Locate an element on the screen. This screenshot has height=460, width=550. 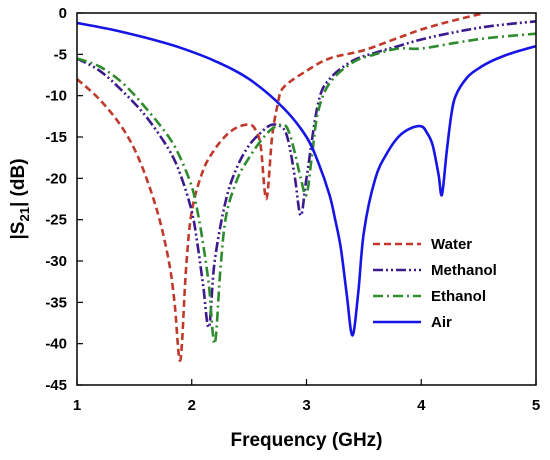
x-tick-label: 3 is located at coordinates (306, 405).